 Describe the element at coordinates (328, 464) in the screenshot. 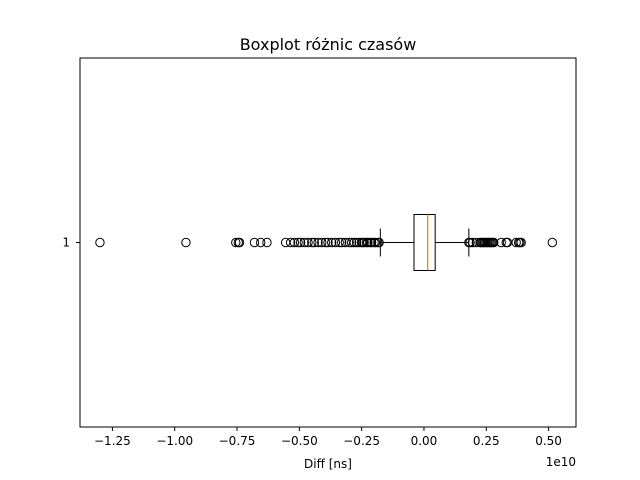

I see `x-axis-label: Diff [ns]` at that location.